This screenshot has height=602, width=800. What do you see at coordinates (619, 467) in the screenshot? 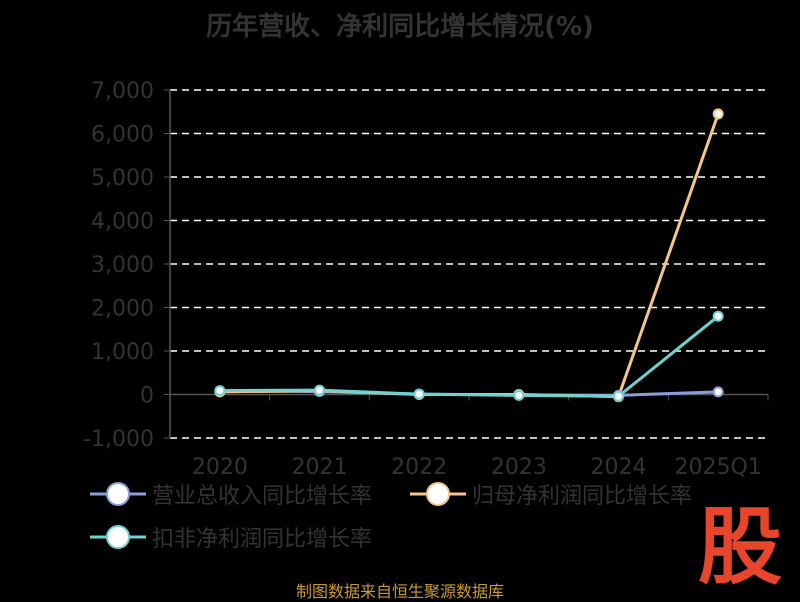
I see `x-tick-label: 2024` at bounding box center [619, 467].